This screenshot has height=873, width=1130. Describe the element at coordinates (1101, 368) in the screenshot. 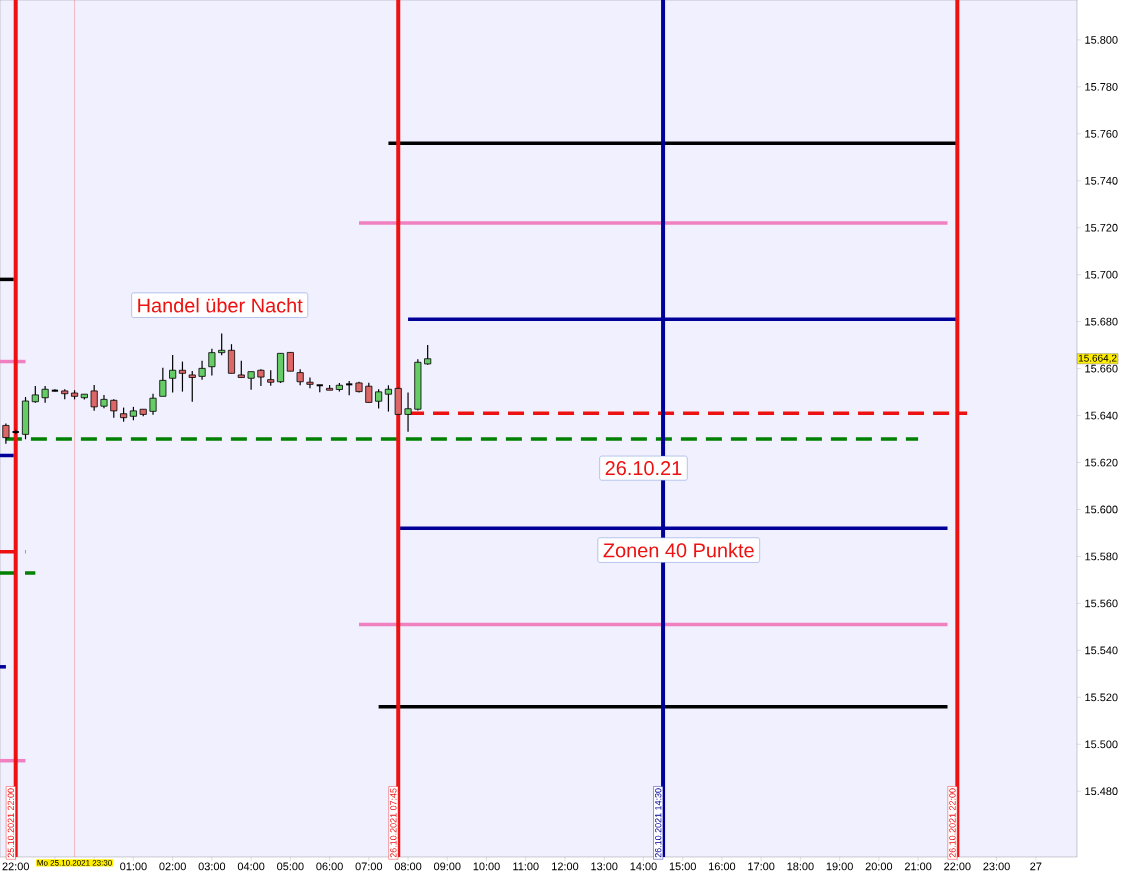

I see `y-tick-label: 15.660` at that location.